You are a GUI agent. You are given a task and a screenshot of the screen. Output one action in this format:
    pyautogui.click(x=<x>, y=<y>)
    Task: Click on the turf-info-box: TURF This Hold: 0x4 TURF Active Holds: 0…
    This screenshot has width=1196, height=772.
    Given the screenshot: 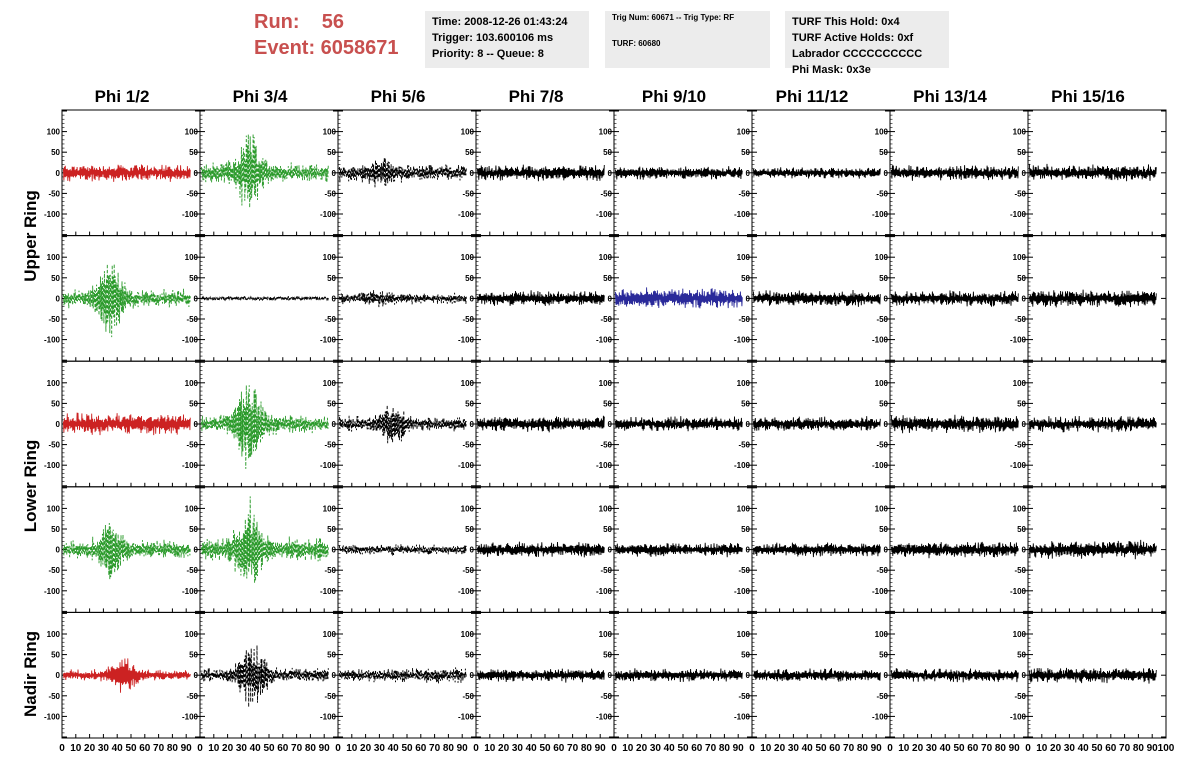 What is the action you would take?
    pyautogui.click(x=867, y=43)
    